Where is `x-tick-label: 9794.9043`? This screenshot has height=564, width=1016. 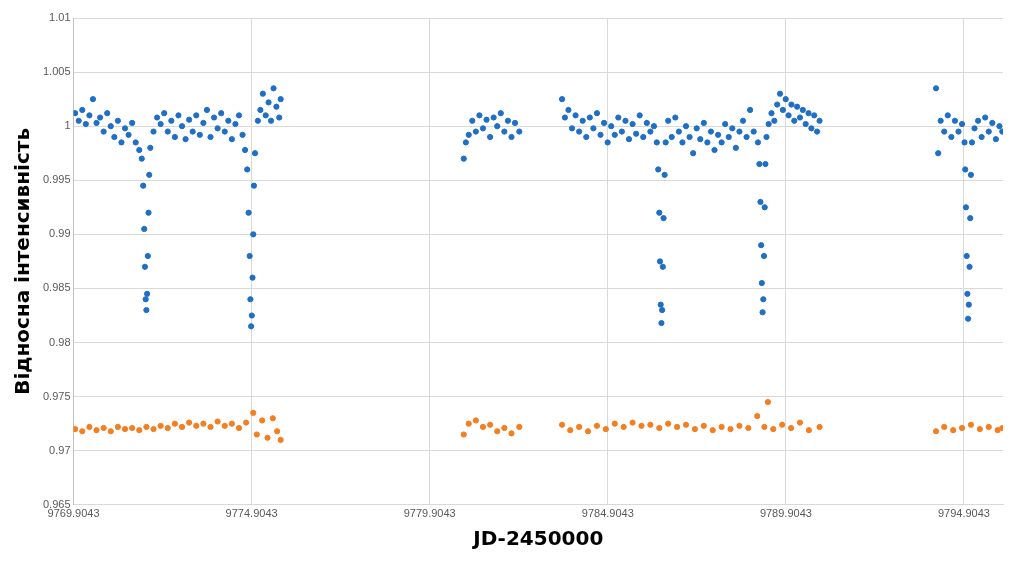 x-tick-label: 9794.9043 is located at coordinates (963, 513).